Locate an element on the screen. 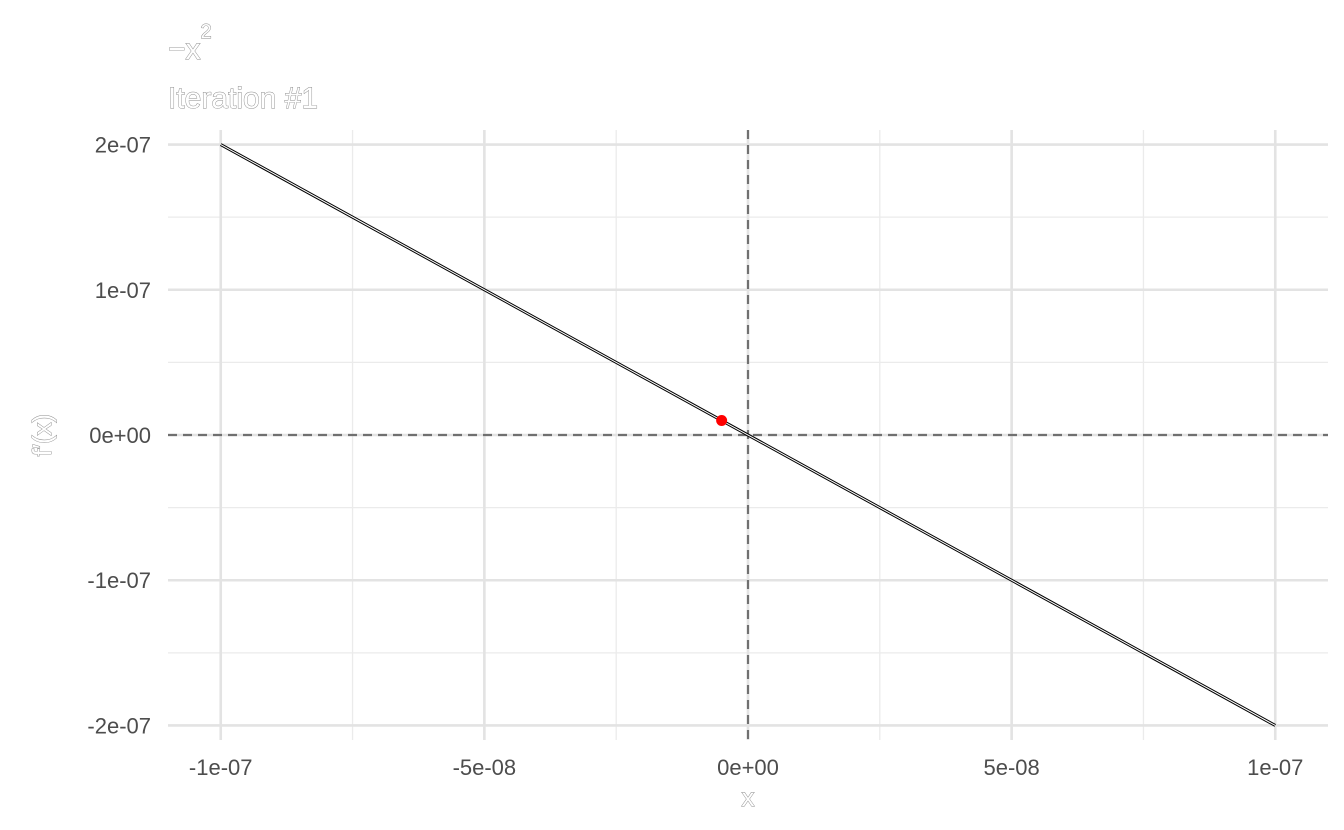  y-axis-label: f′(x) is located at coordinates (42, 435).